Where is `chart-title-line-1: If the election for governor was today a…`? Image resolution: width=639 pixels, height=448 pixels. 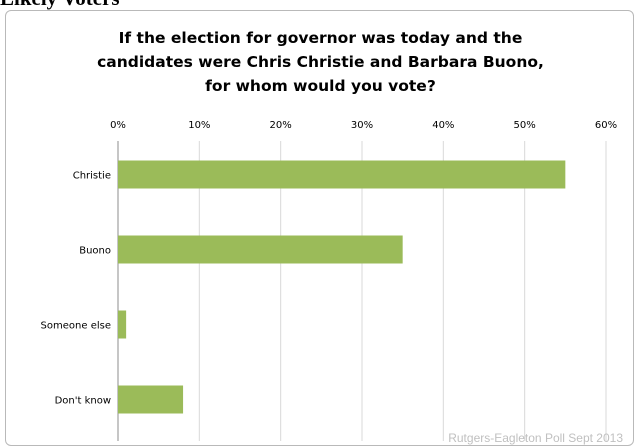 chart-title-line-1: If the election for governor was today a… is located at coordinates (320, 38).